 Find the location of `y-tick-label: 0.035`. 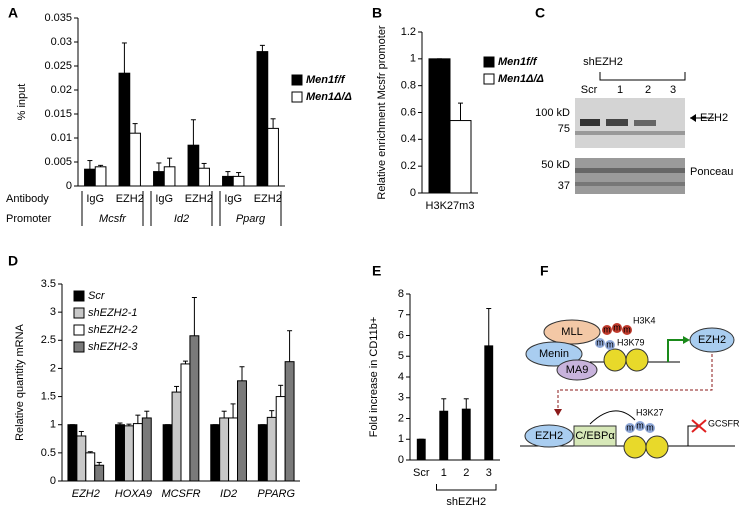

y-tick-label: 0.035 is located at coordinates (58, 18).